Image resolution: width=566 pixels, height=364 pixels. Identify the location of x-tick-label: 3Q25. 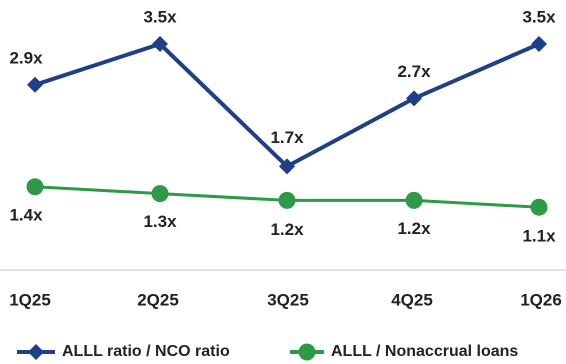
(288, 299).